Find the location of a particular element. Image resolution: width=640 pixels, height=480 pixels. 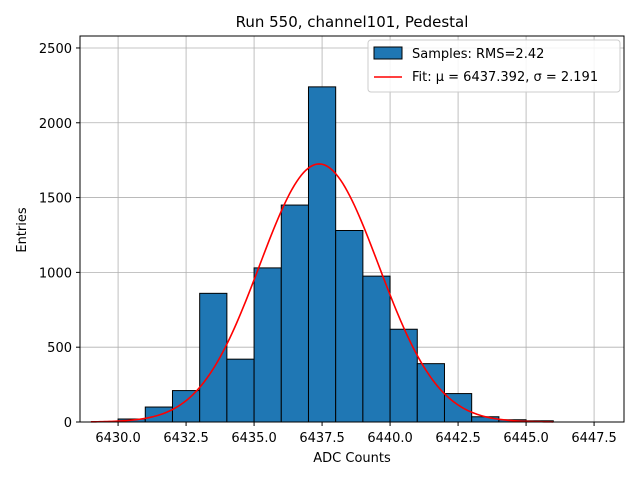

legend-label-fit: Fit: μ = 6437.392, σ = 2.191 is located at coordinates (505, 77).